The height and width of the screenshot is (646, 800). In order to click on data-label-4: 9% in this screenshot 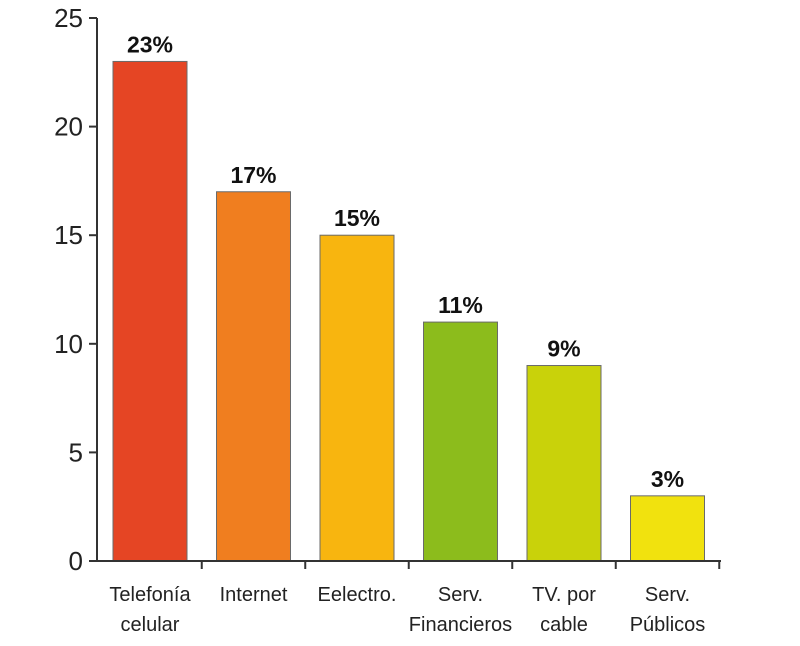, I will do `click(563, 349)`.